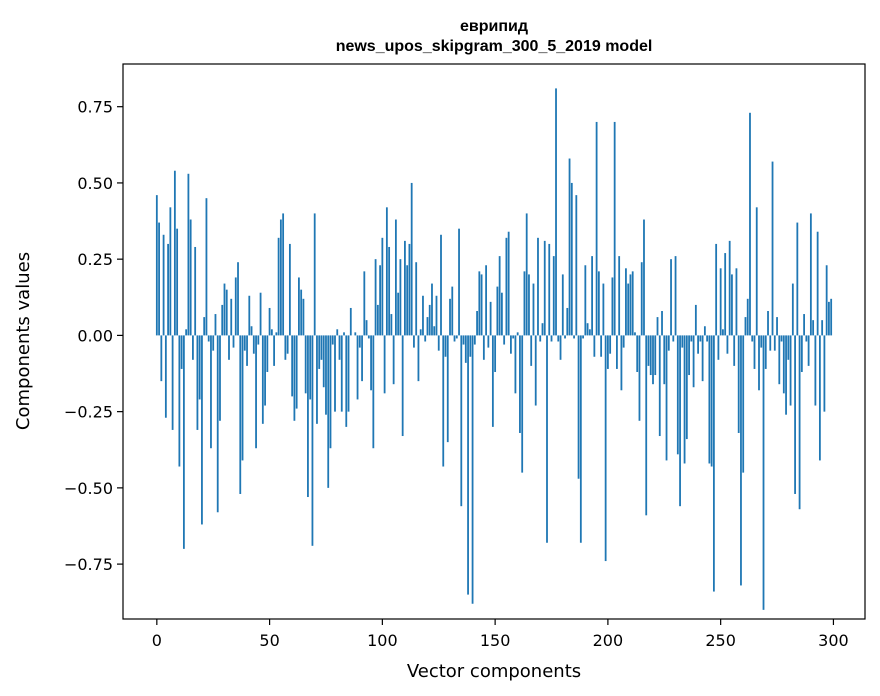 Image resolution: width=880 pixels, height=696 pixels. I want to click on y-axis: −0.75 −0.50 −0.25 0.00 0.25 0.50 0.75, so click(93, 336).